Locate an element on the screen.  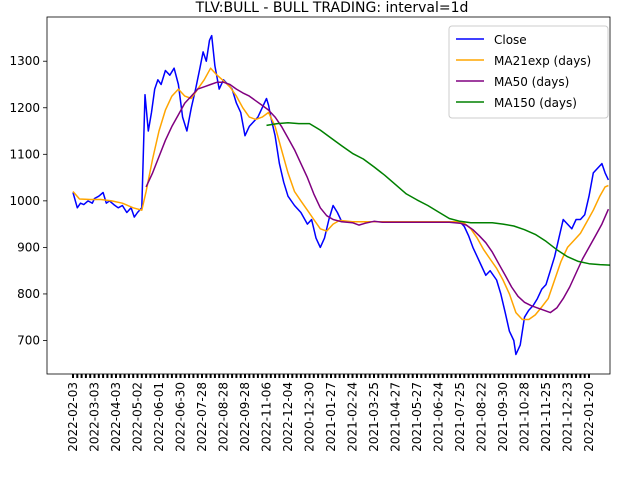
x-tick-label: 2021-01-27 is located at coordinates (331, 417).